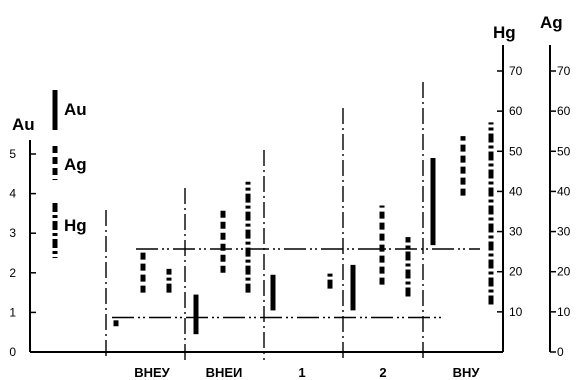  I want to click on hg-tick-label: 10, so click(516, 312).